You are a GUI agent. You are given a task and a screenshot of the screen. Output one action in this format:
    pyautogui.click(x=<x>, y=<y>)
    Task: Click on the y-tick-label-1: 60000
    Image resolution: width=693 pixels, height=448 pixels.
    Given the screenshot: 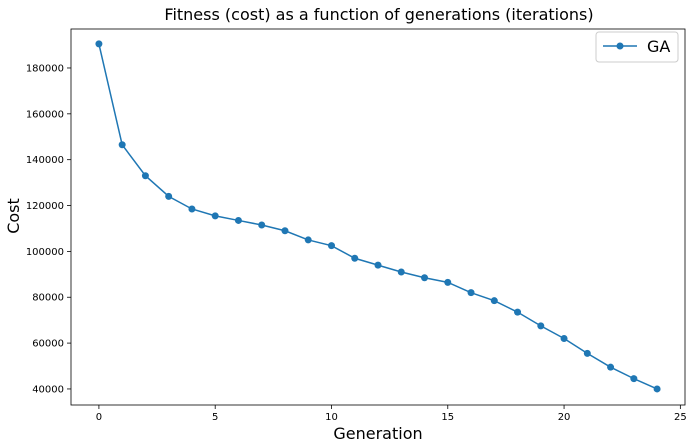 What is the action you would take?
    pyautogui.click(x=48, y=344)
    